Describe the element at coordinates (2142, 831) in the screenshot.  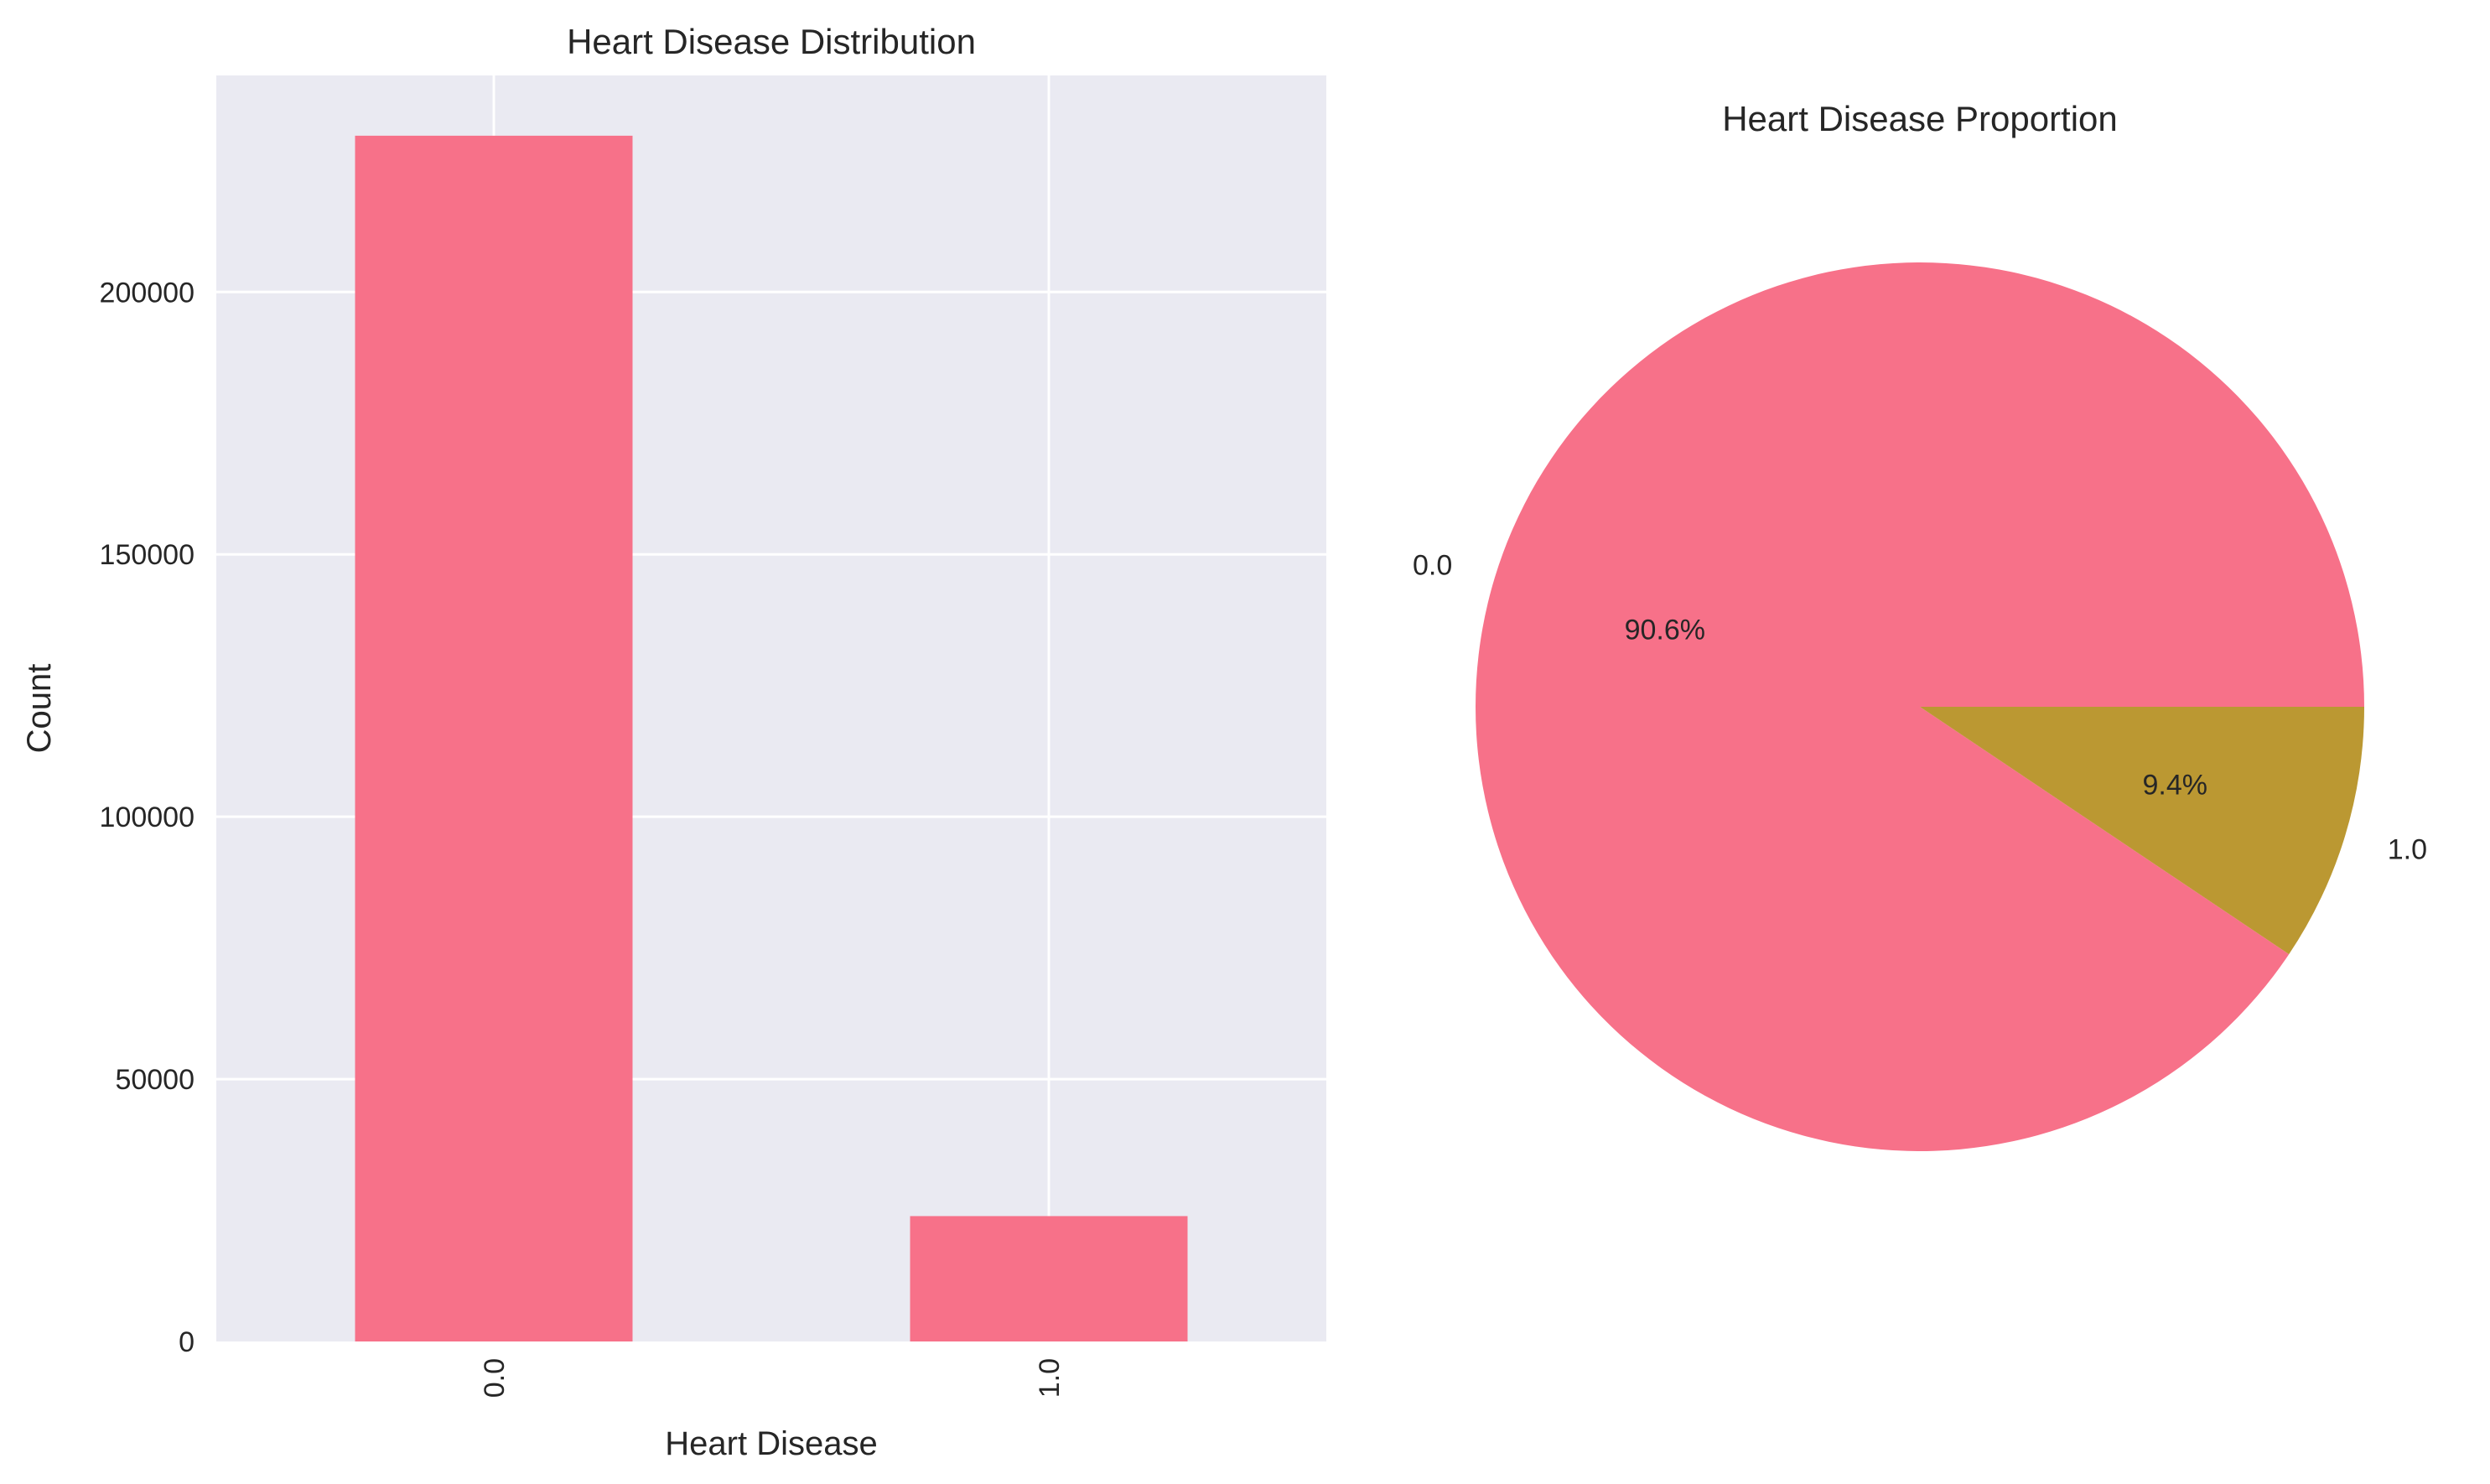
I see `pie-slice-1.0` at that location.